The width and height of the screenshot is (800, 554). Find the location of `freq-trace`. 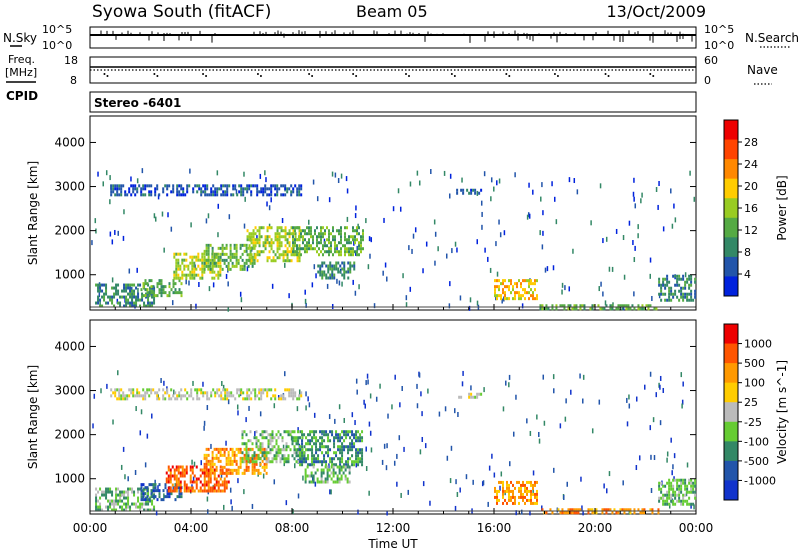

freq-trace is located at coordinates (393, 71).